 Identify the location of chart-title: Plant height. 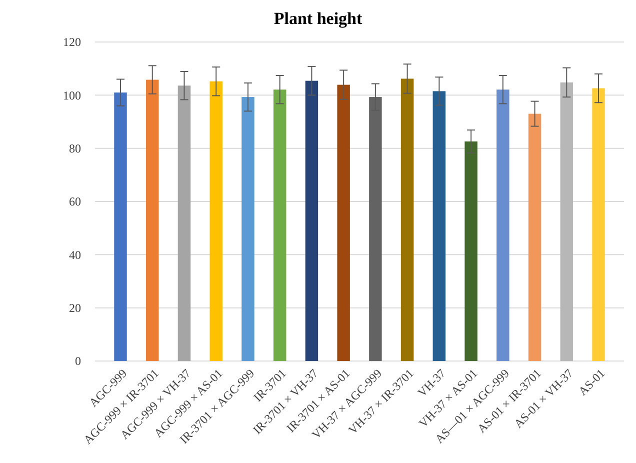
(318, 18).